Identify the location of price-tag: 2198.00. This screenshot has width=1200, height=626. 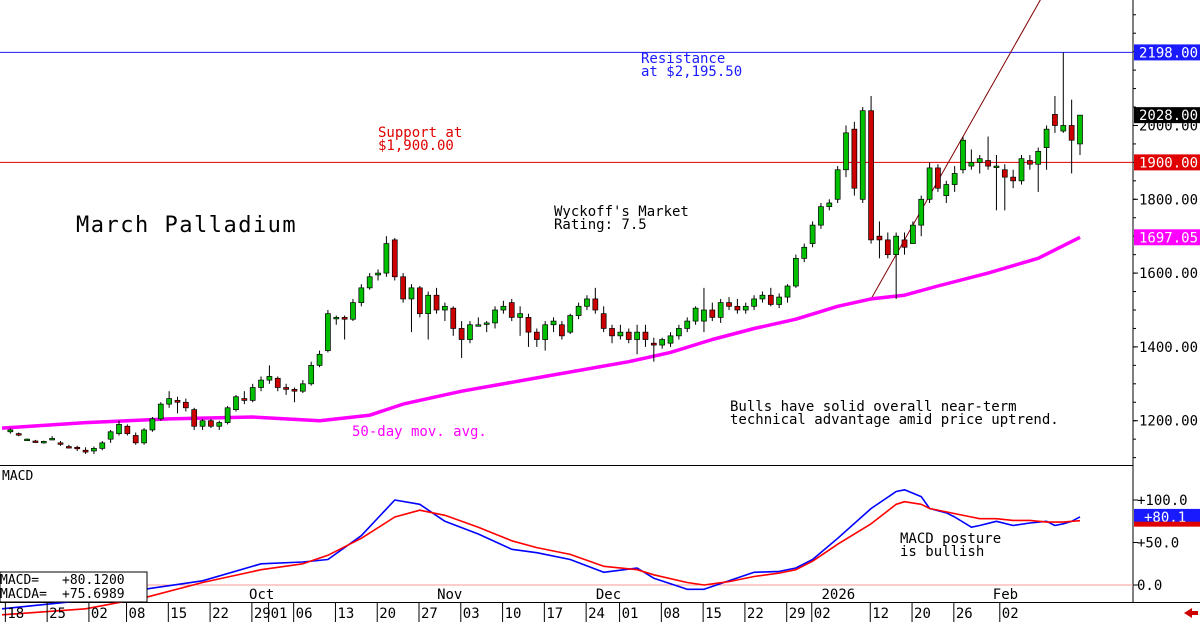
(1167, 52).